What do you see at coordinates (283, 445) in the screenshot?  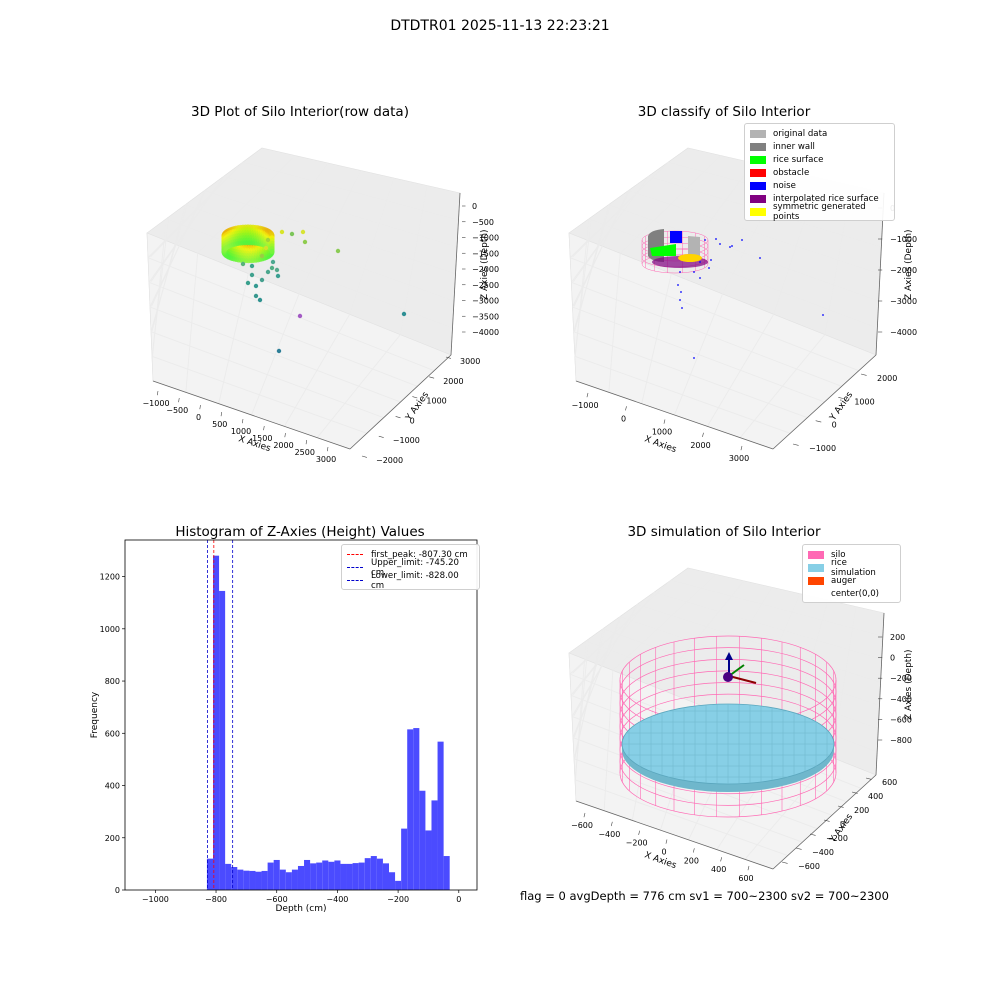 I see `x-tick-label: 2000` at bounding box center [283, 445].